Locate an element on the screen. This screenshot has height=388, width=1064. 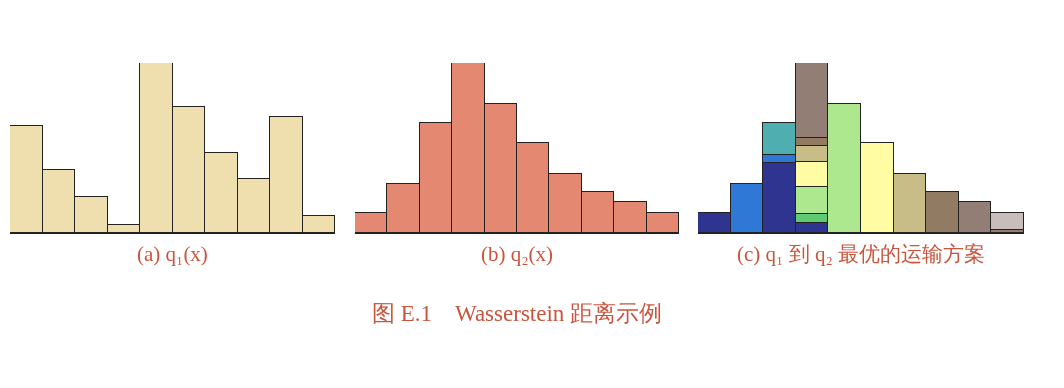
x-axis-title: (a) q₁(x) is located at coordinates (172, 254).